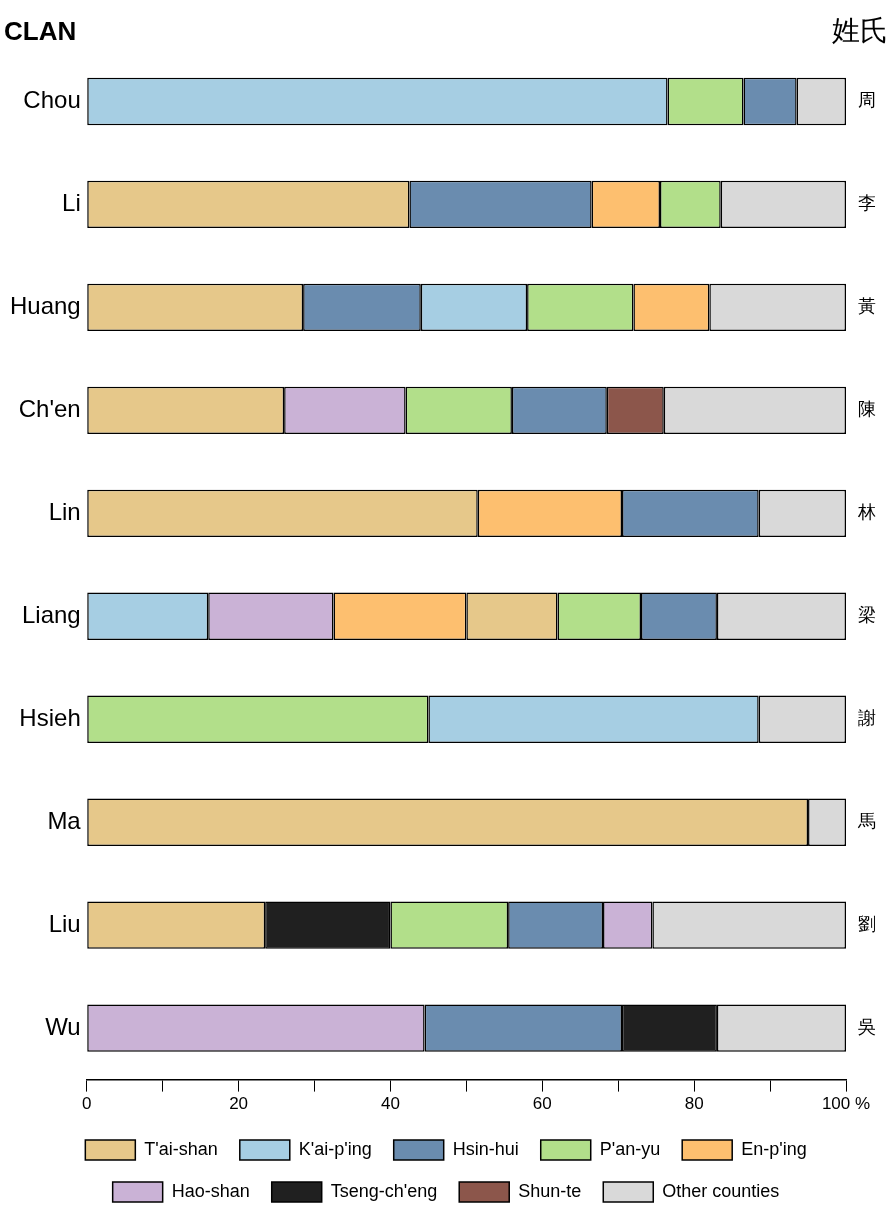  What do you see at coordinates (550, 1190) in the screenshot?
I see `legend-label: Shun-te` at bounding box center [550, 1190].